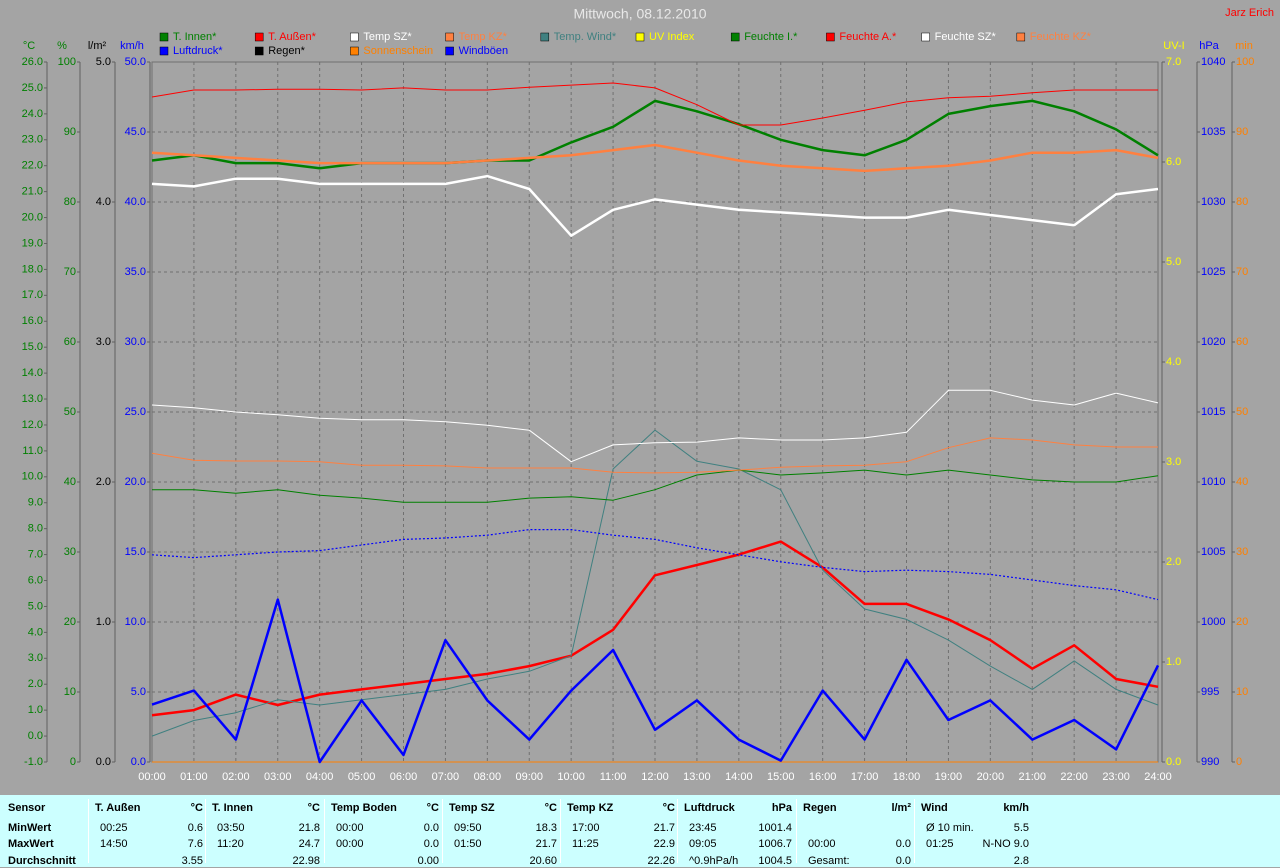 This screenshot has width=1280, height=868. Describe the element at coordinates (1032, 777) in the screenshot. I see `x-tick-label: 21:00` at that location.